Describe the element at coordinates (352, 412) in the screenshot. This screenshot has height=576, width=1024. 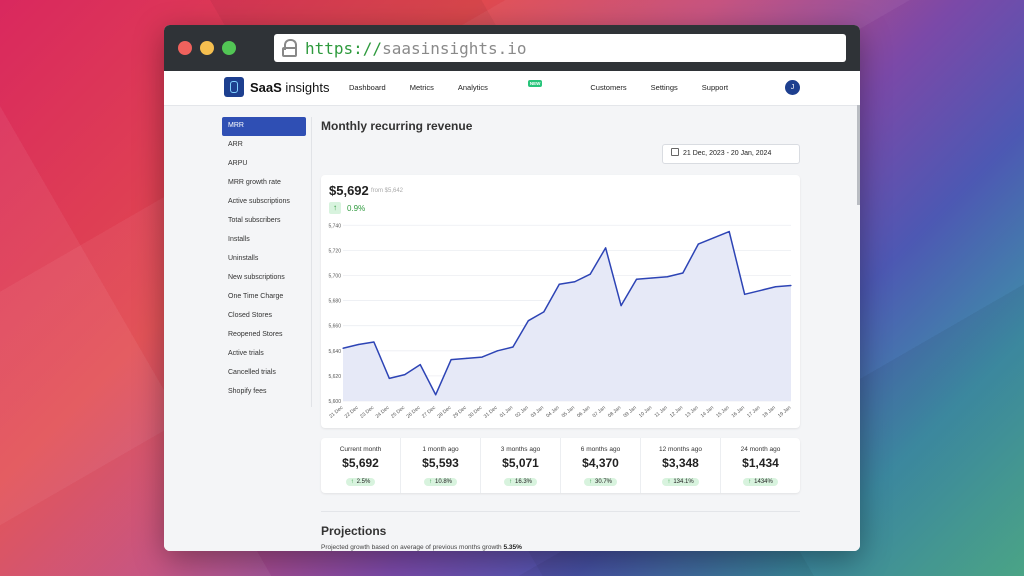
I see `x-tick-label: 22 Dec` at that location.